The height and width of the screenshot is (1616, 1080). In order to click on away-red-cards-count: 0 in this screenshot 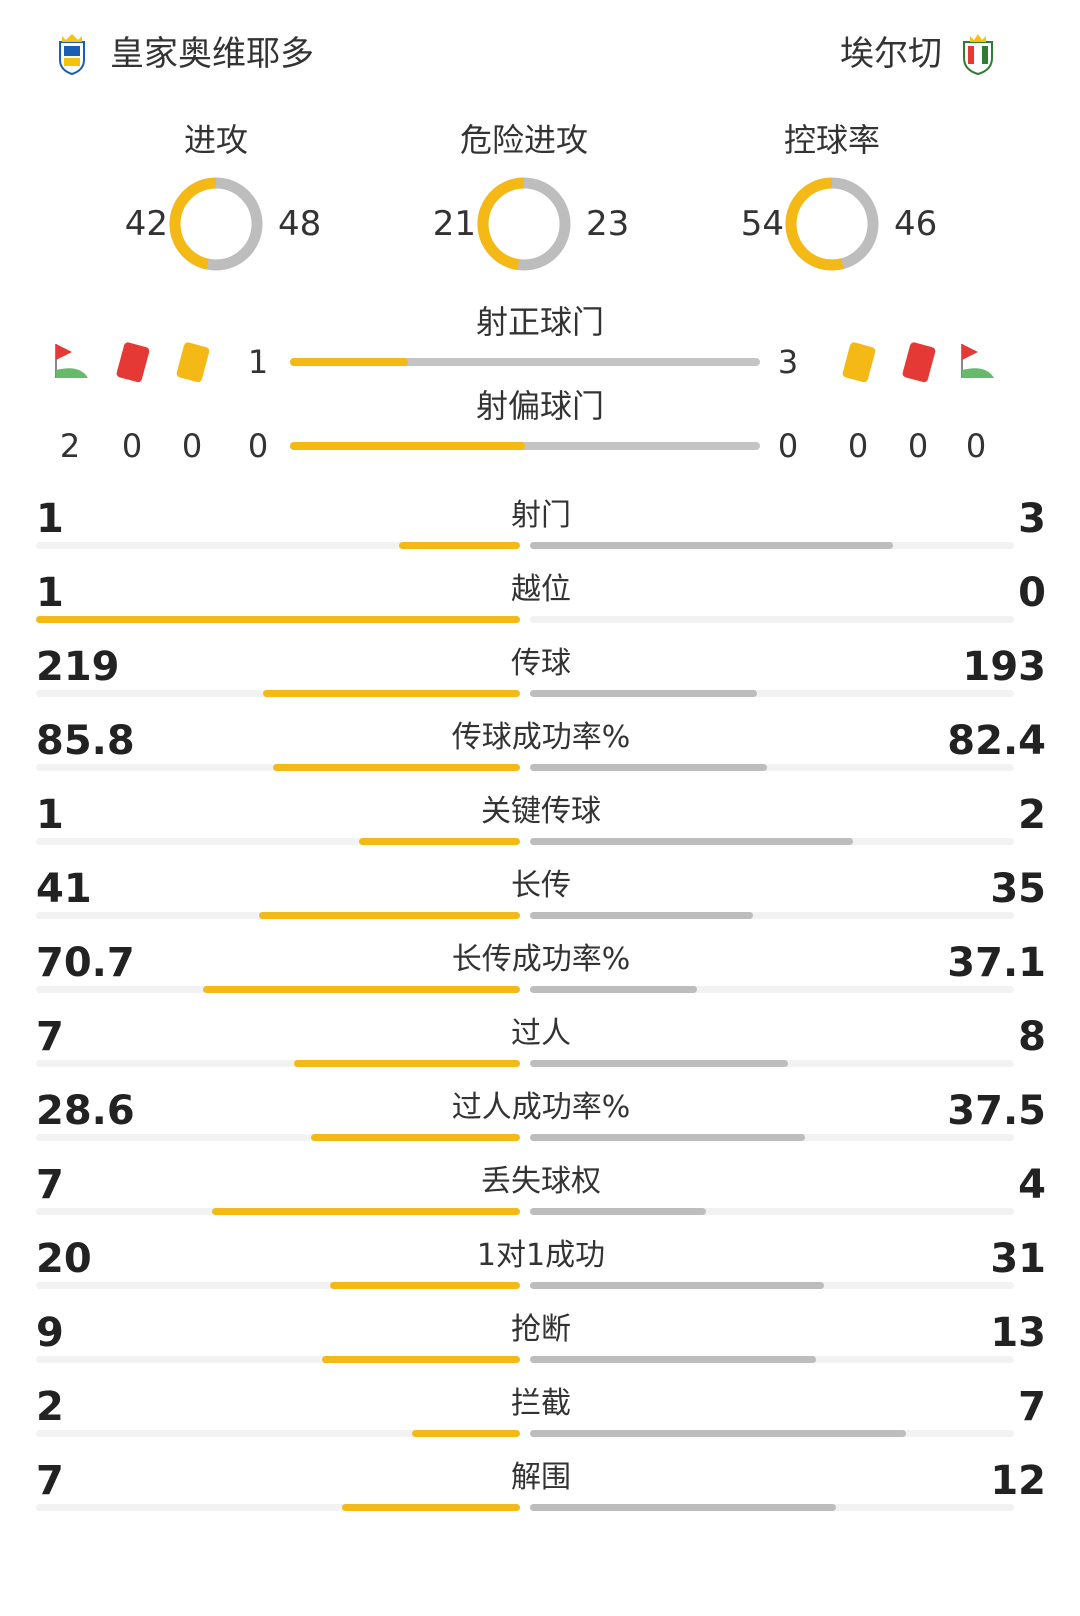, I will do `click(918, 446)`.